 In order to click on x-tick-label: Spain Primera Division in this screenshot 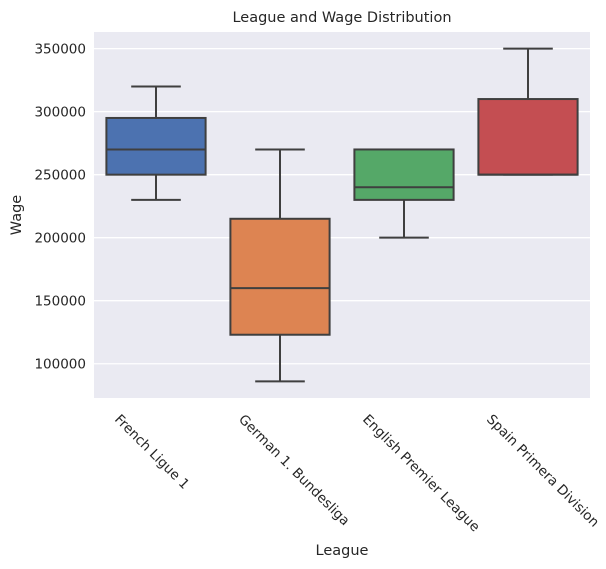, I will do `click(542, 471)`.